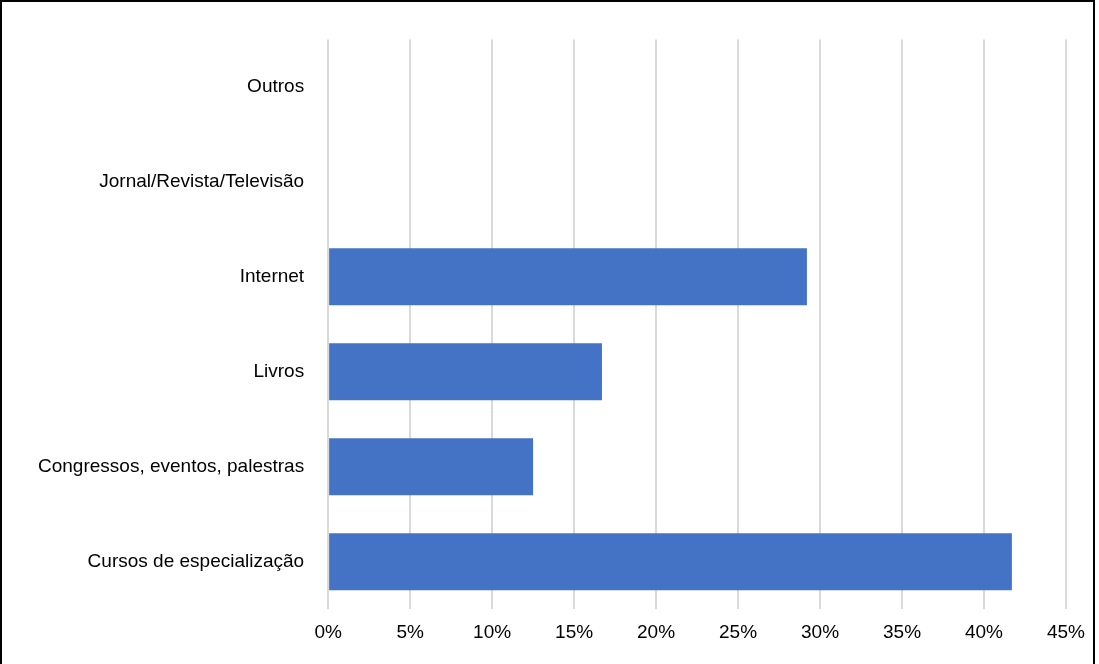  I want to click on x-tick-label: 10%, so click(492, 631).